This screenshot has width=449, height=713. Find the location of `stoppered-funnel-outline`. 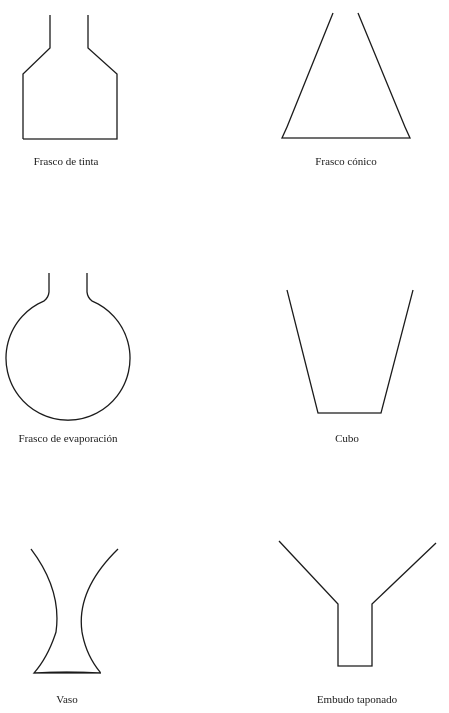

stoppered-funnel-outline is located at coordinates (357, 603).